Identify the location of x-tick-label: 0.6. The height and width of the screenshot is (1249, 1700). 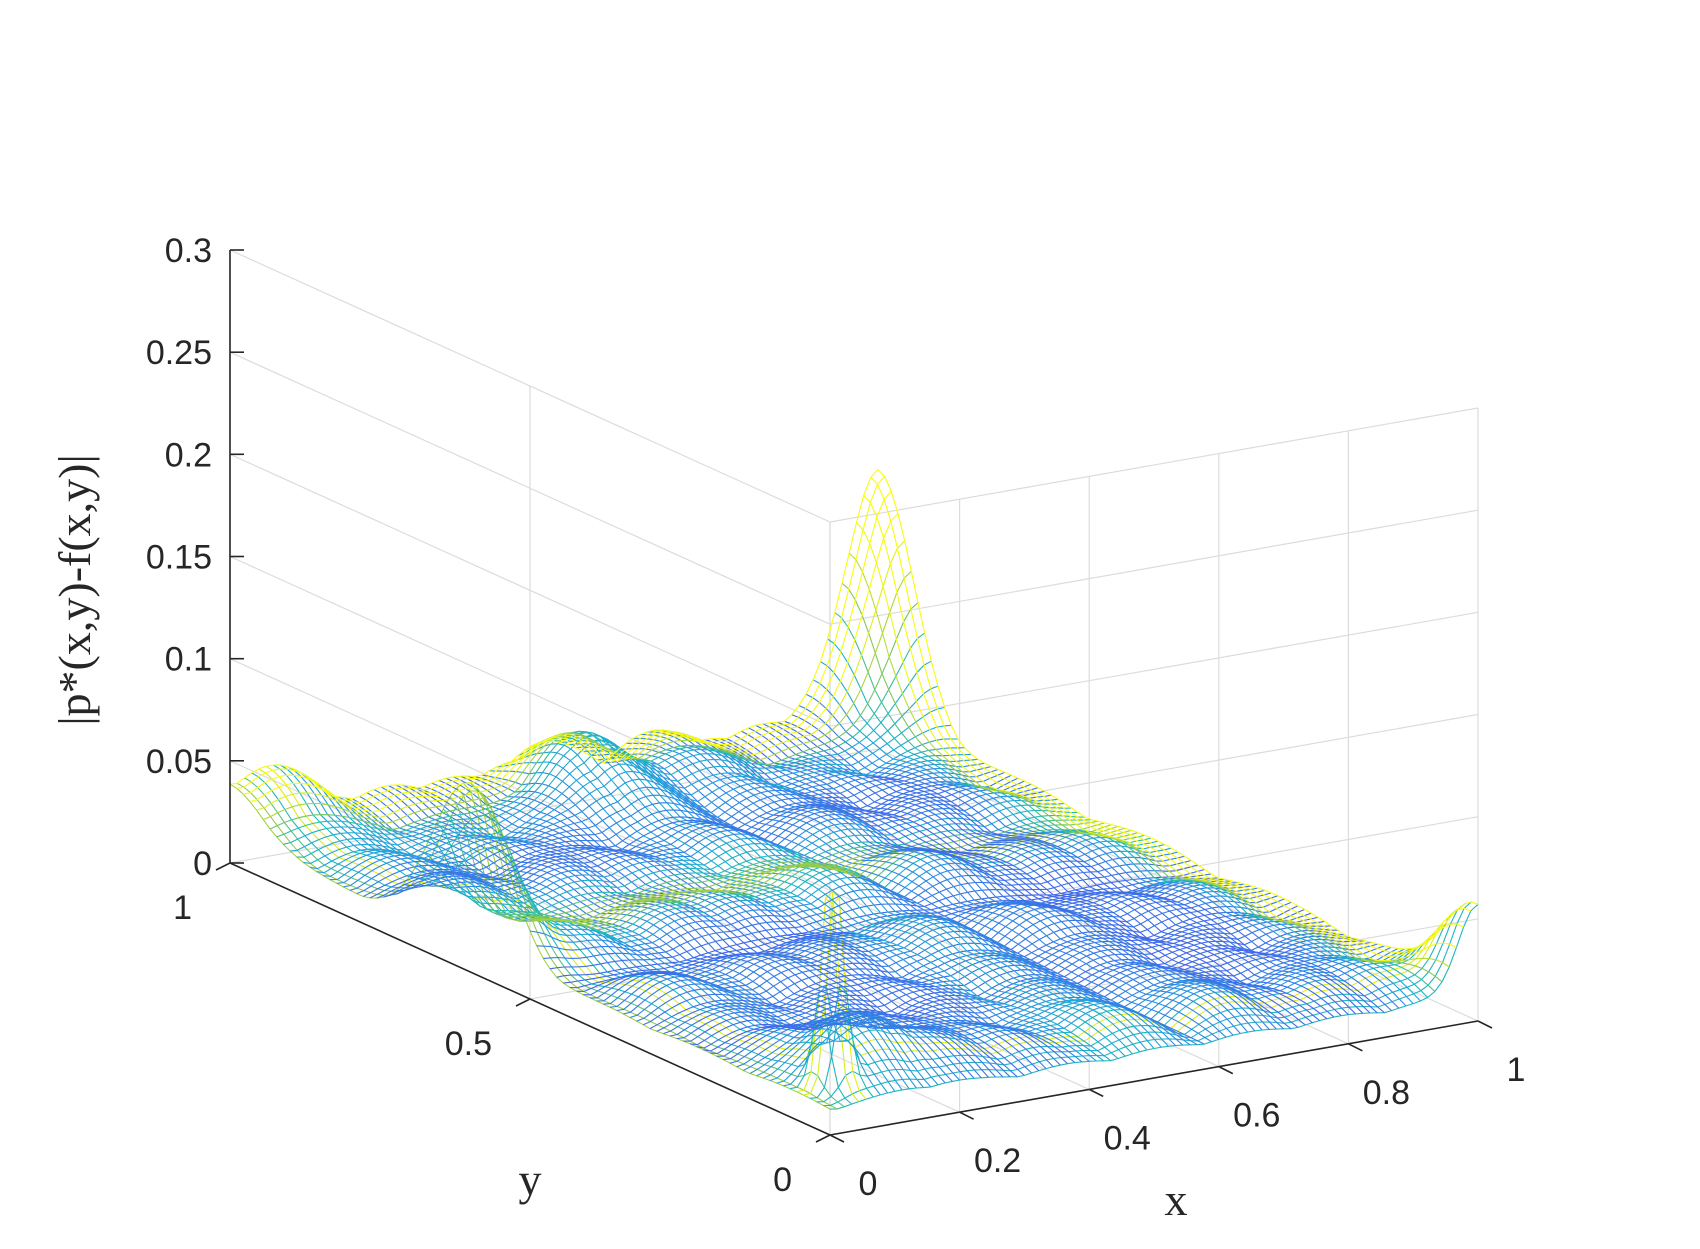
(1256, 1116).